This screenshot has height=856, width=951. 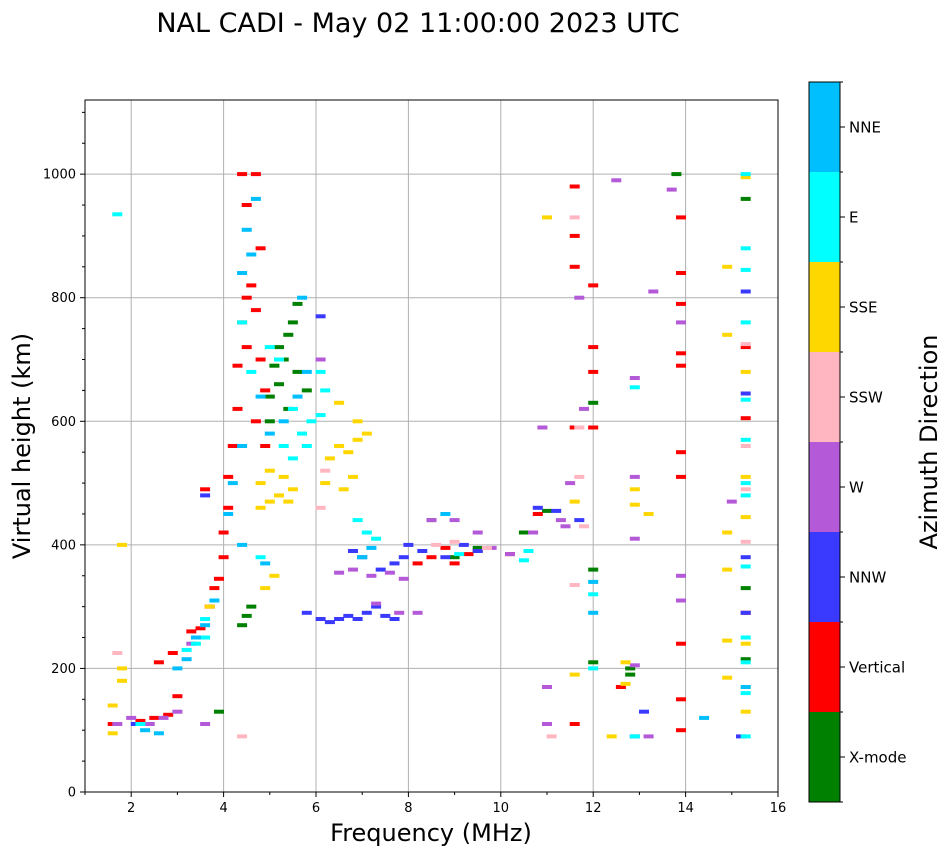 What do you see at coordinates (877, 758) in the screenshot?
I see `colorbar-tick-label: X-mode` at bounding box center [877, 758].